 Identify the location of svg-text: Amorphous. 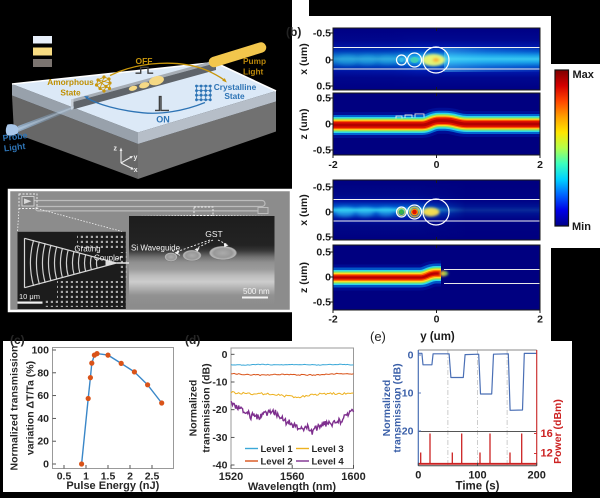
(70, 82).